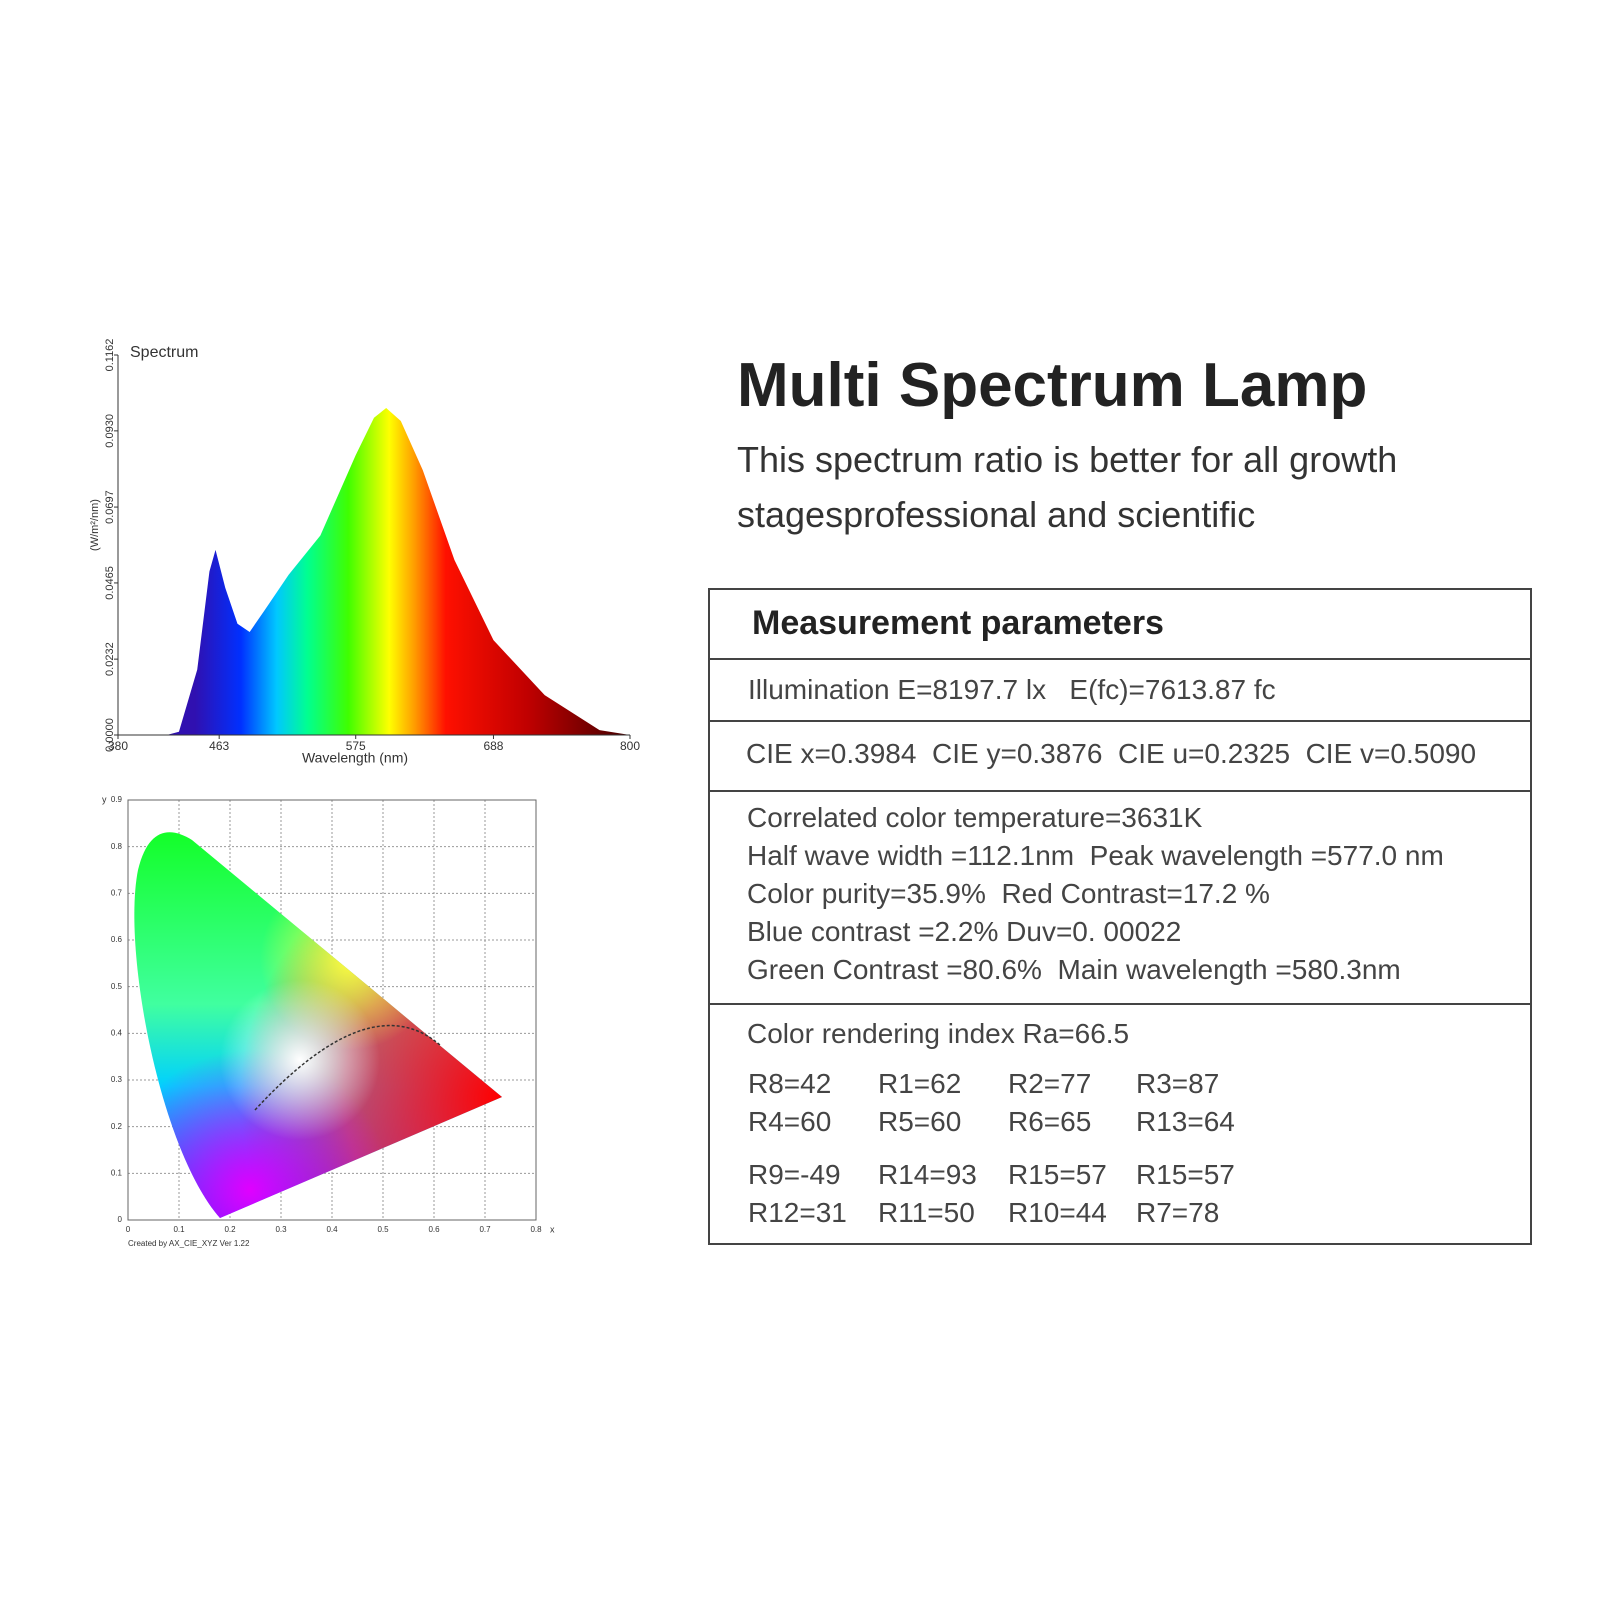 The height and width of the screenshot is (1600, 1600). Describe the element at coordinates (797, 1212) in the screenshot. I see `cri-value: R12=31` at that location.